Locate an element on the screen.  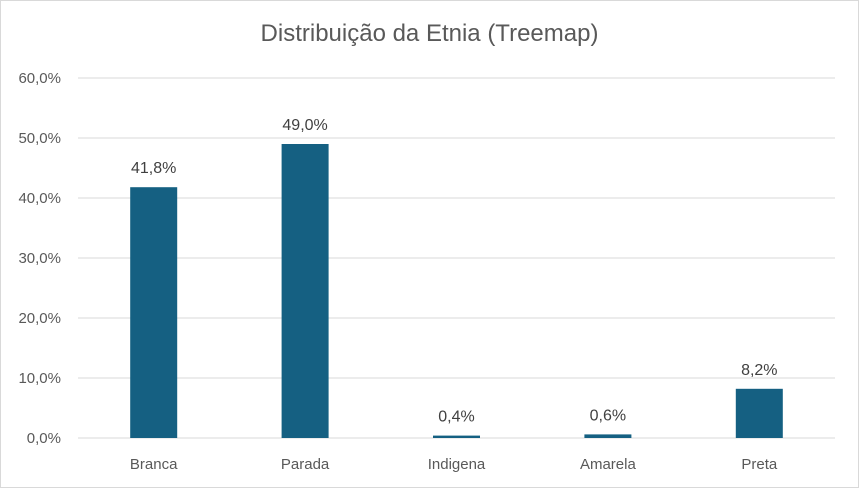
x-axis-tick-labels: Branca Parada Indigena Amarela Preta is located at coordinates (454, 464).